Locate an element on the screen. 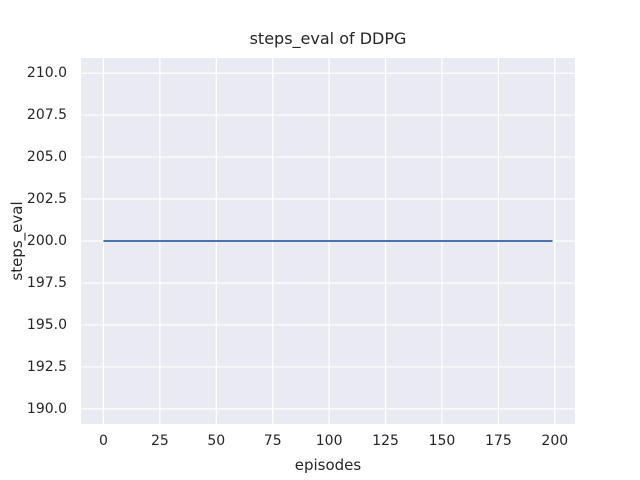 The image size is (640, 480). x-tick-label: 175 is located at coordinates (498, 441).